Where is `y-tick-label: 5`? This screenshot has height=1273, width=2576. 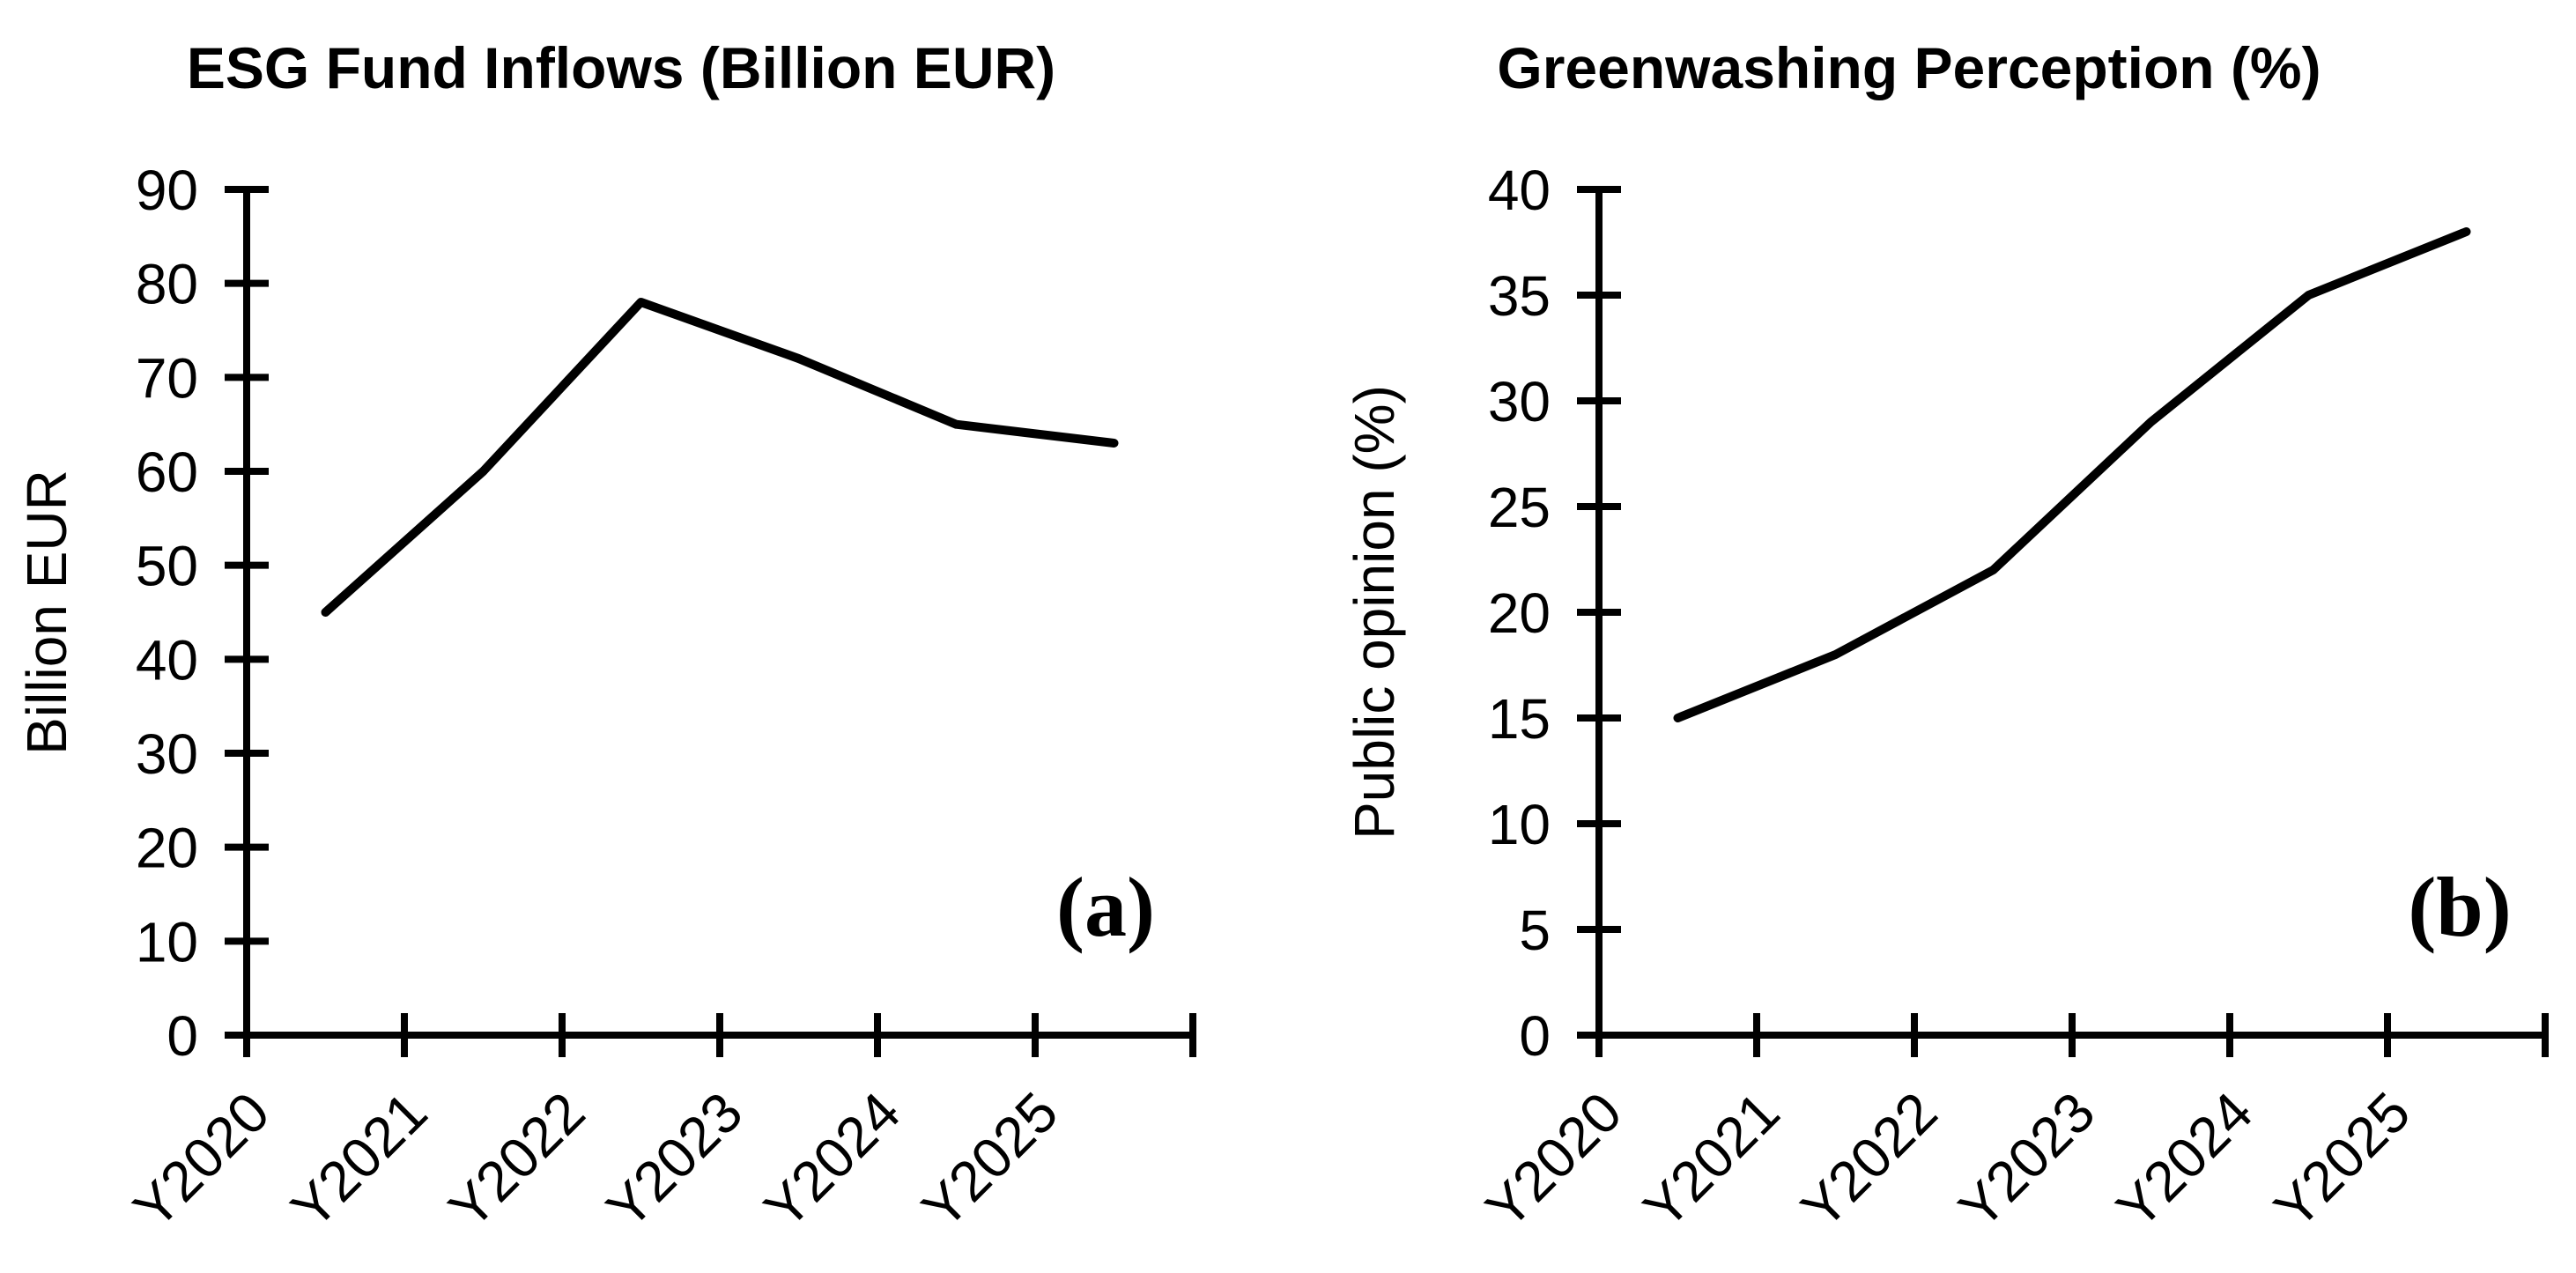
y-tick-label: 5 is located at coordinates (1535, 930).